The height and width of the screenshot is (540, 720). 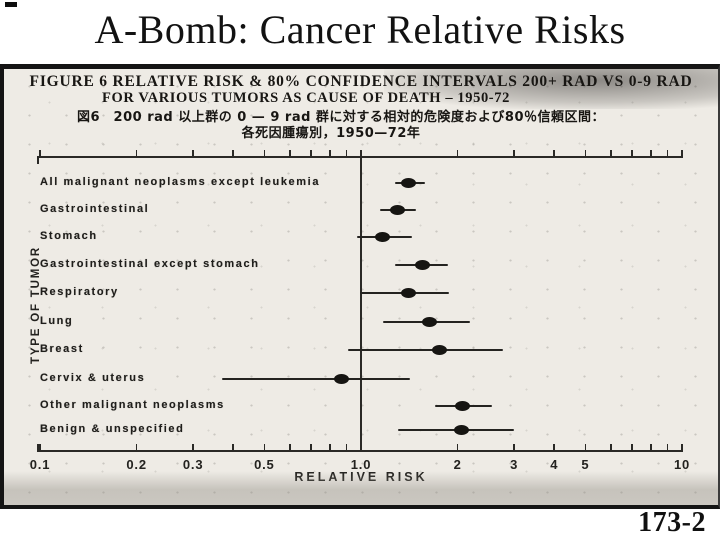 I want to click on x-tick-label: 0.2, so click(x=136, y=464).